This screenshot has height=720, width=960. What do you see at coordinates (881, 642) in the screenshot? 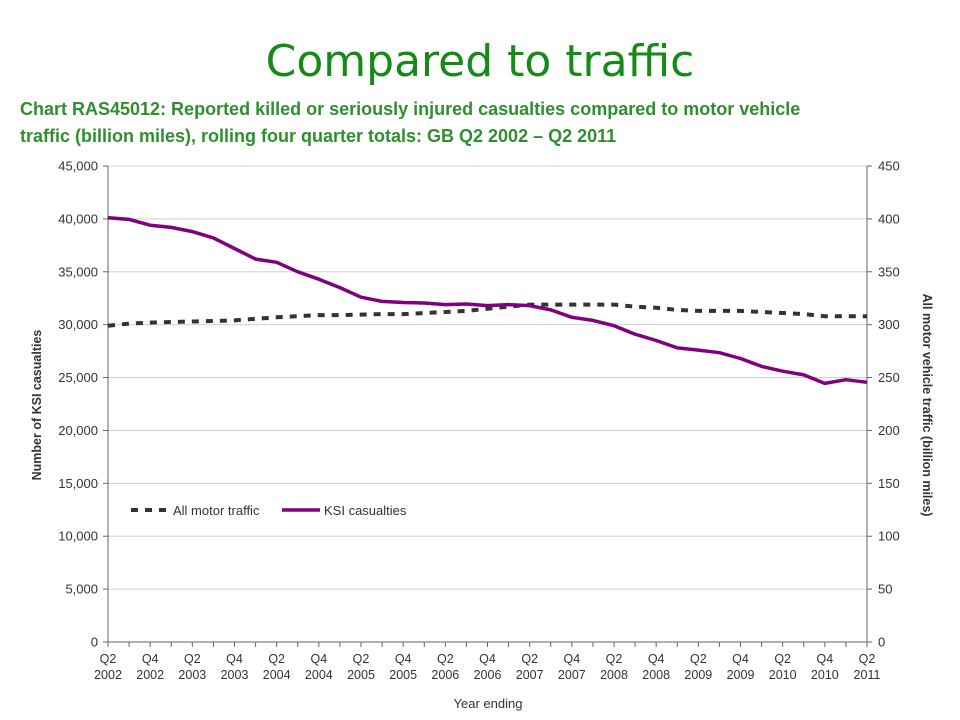
I see `y-right-tick-label: 0` at bounding box center [881, 642].